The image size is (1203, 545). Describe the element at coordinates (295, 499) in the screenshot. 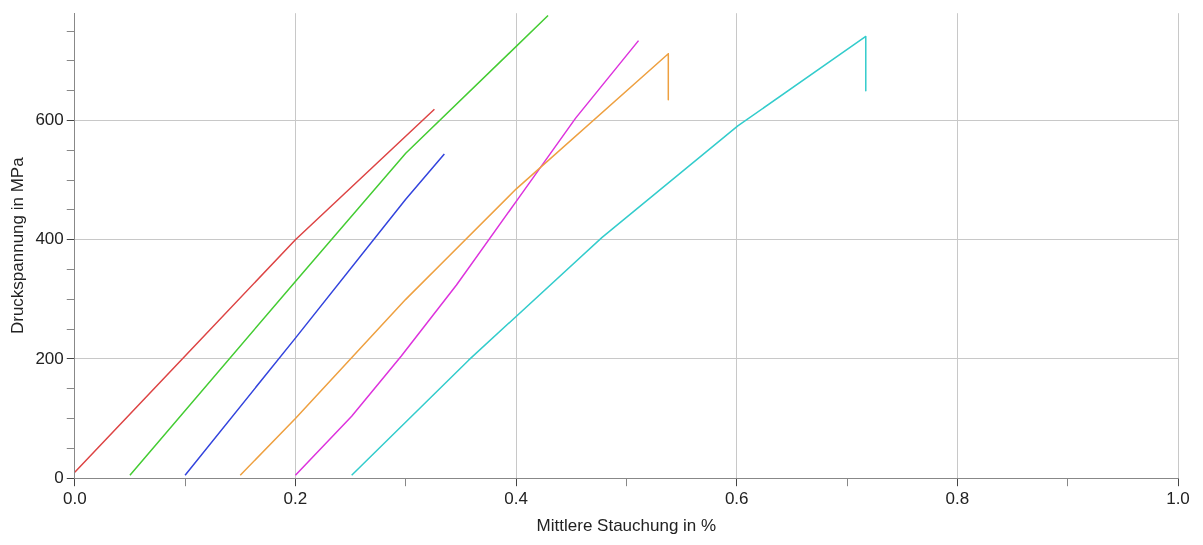

I see `x-tick-label: 0.2` at that location.